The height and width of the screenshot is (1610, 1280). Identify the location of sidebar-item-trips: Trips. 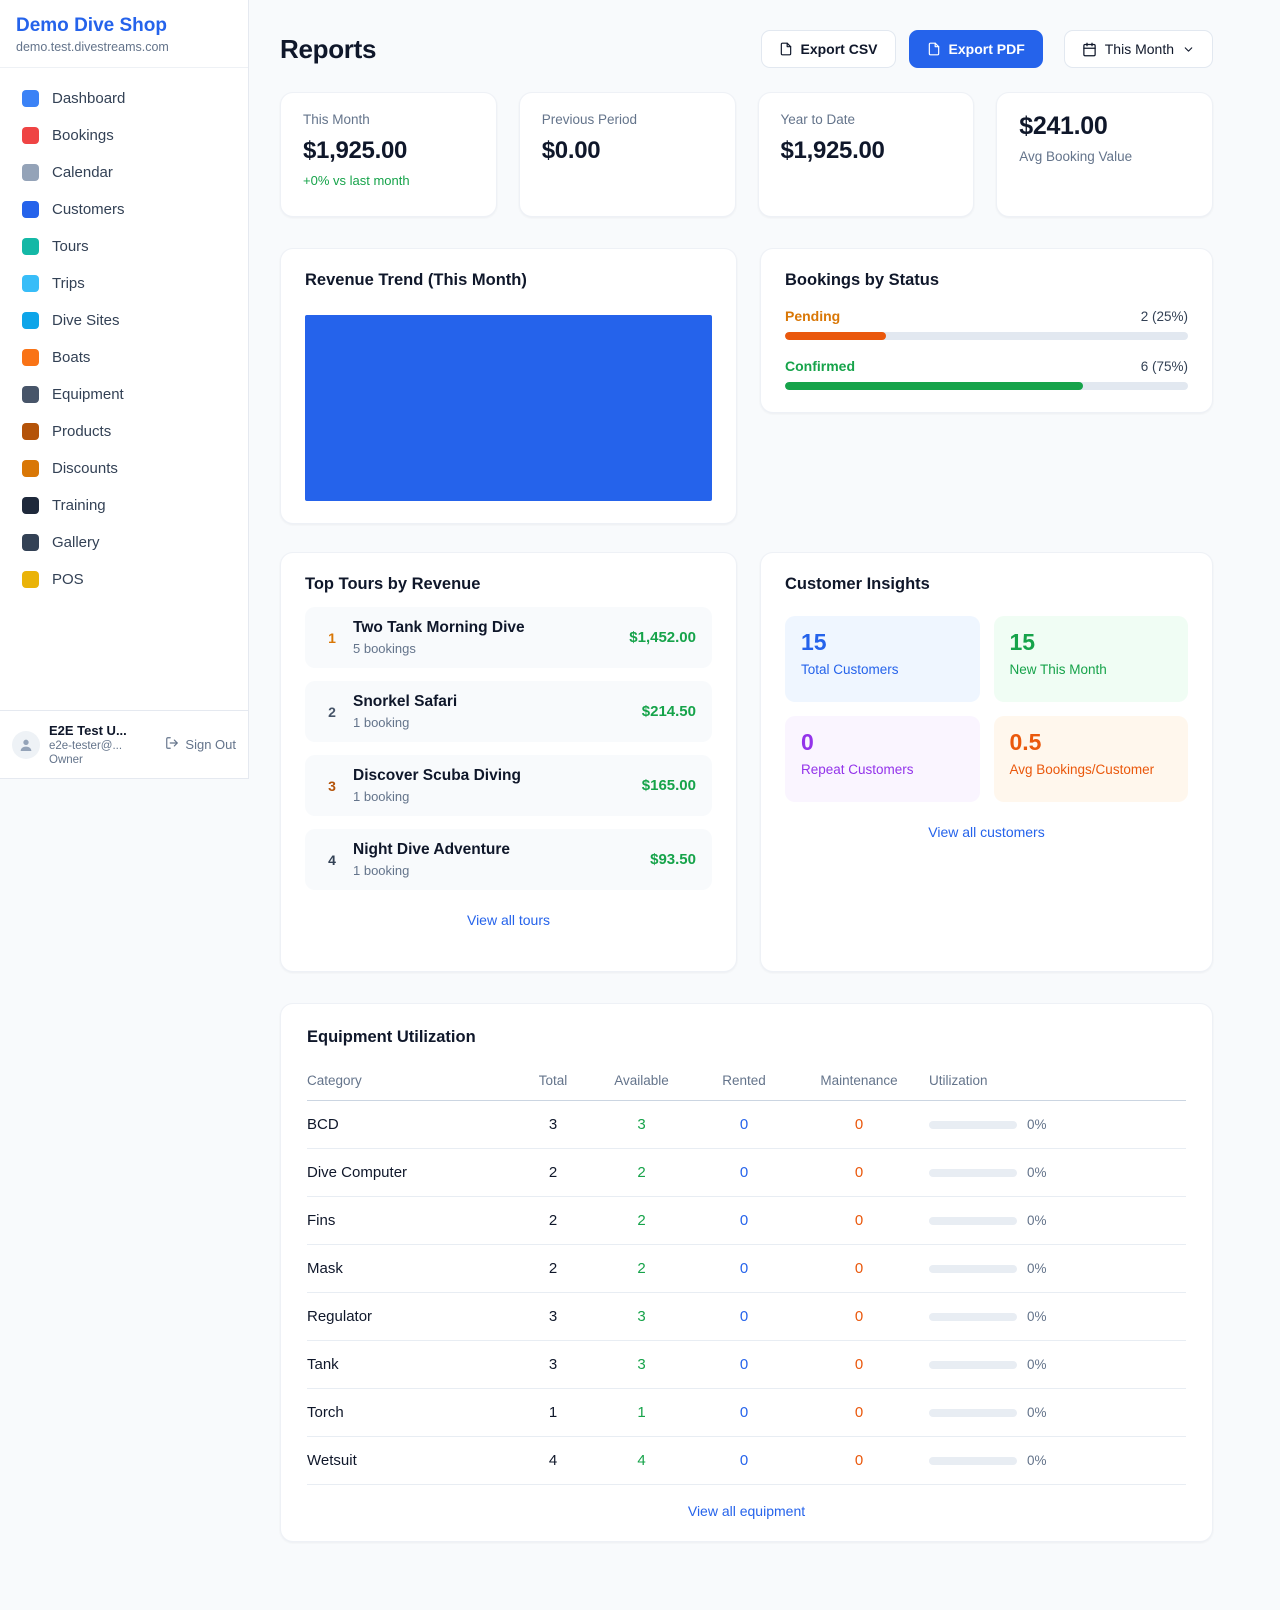
(124, 283).